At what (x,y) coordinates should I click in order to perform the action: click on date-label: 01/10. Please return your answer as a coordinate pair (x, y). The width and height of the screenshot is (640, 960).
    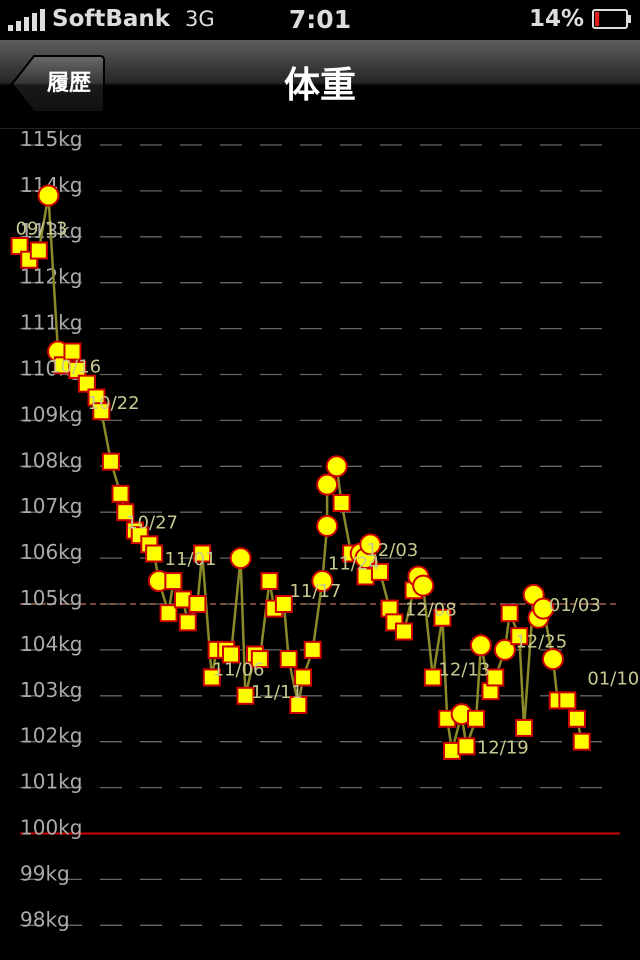
    Looking at the image, I should click on (613, 678).